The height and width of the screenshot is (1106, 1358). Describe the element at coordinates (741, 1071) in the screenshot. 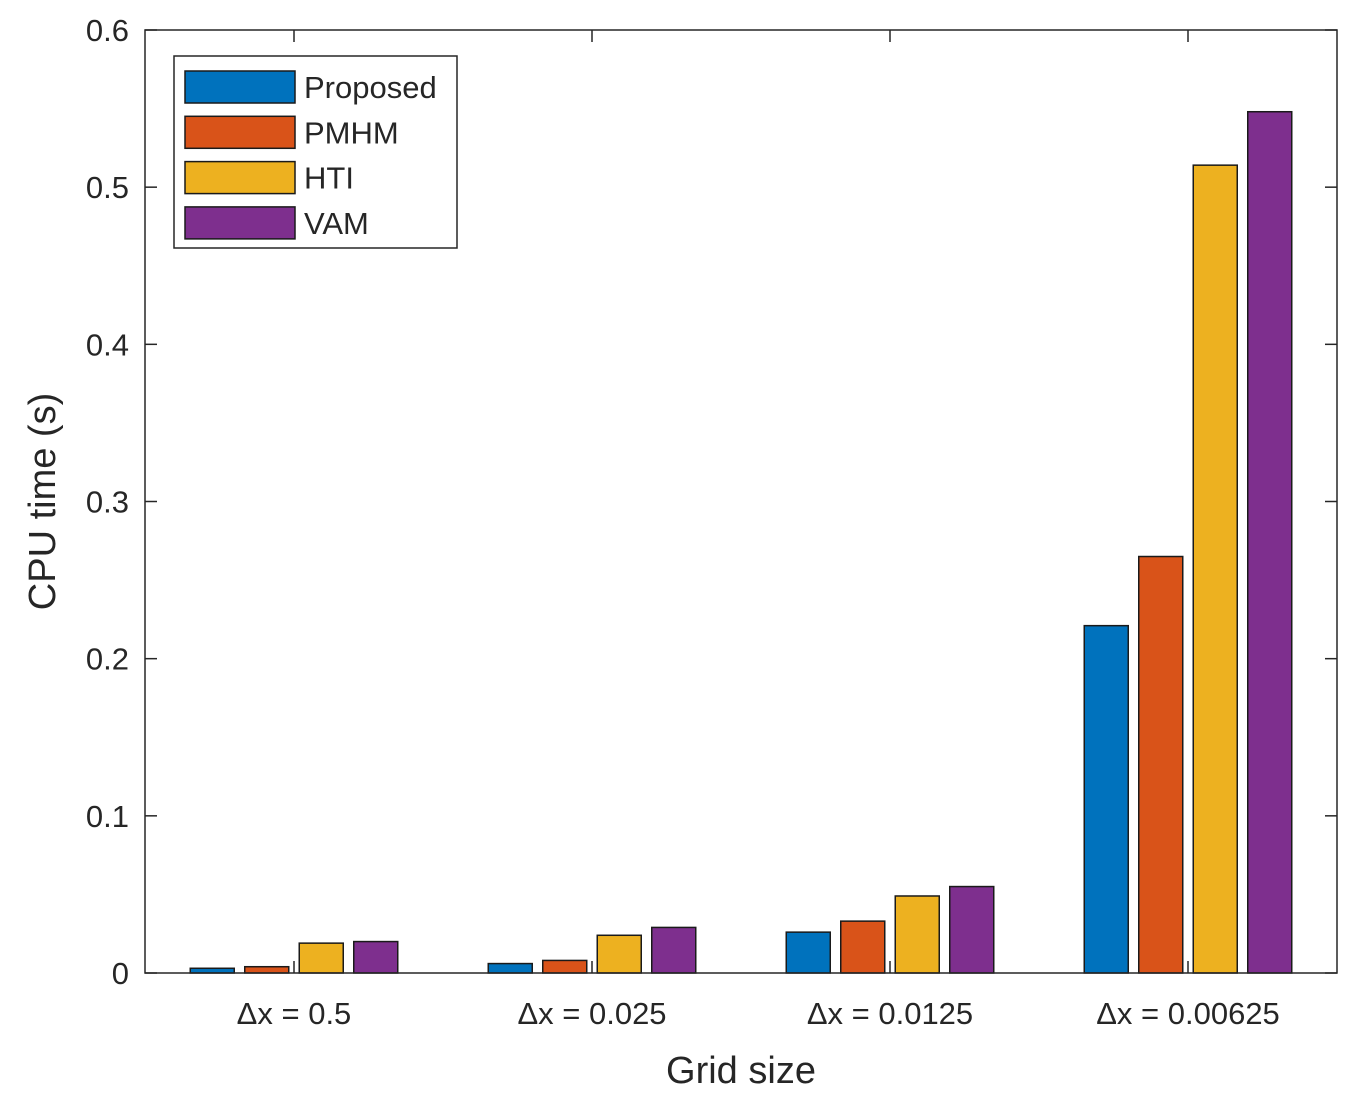

I see `x-axis-label: Grid size` at that location.